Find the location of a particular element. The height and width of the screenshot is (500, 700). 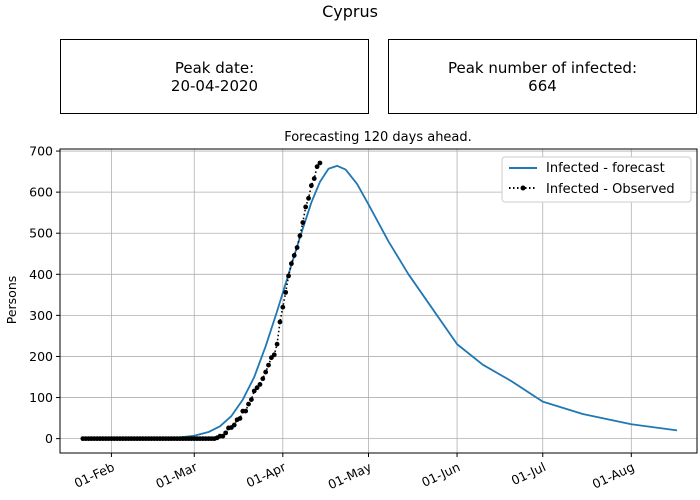

peak-date-box: Peak date: 20-04-2020 is located at coordinates (214, 76).